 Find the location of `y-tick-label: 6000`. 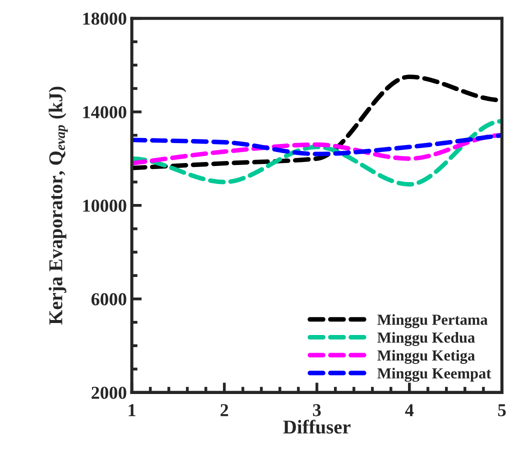

y-tick-label: 6000 is located at coordinates (108, 299).